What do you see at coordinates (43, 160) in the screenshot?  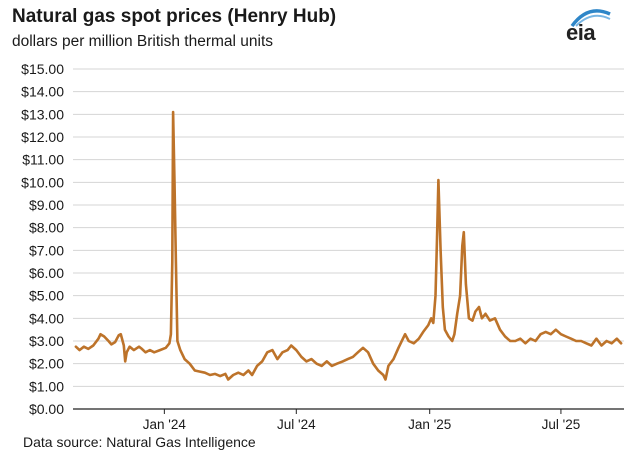 I see `y-tick-label: $11.00` at bounding box center [43, 160].